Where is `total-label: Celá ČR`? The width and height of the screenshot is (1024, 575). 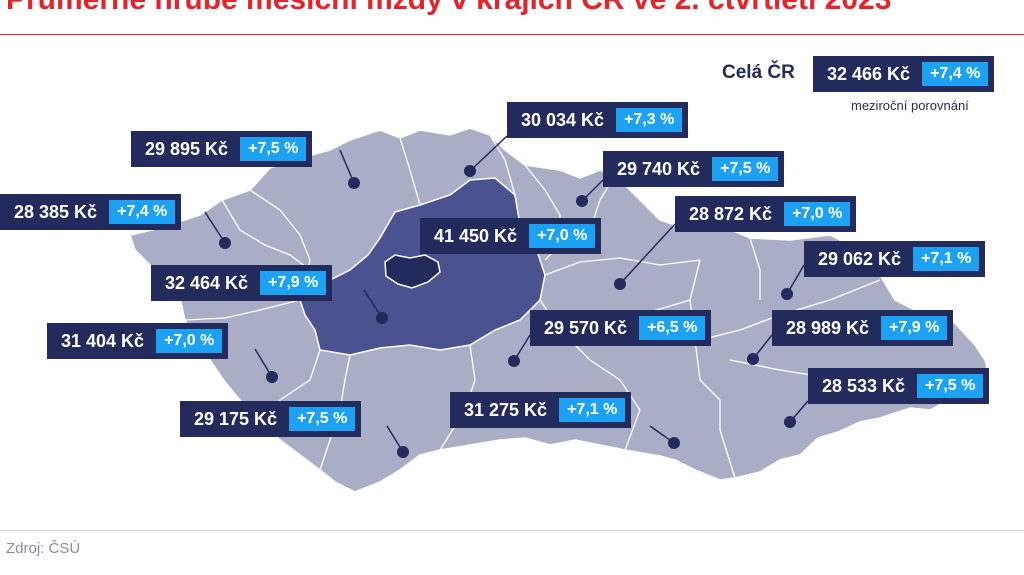 total-label: Celá ČR is located at coordinates (758, 72).